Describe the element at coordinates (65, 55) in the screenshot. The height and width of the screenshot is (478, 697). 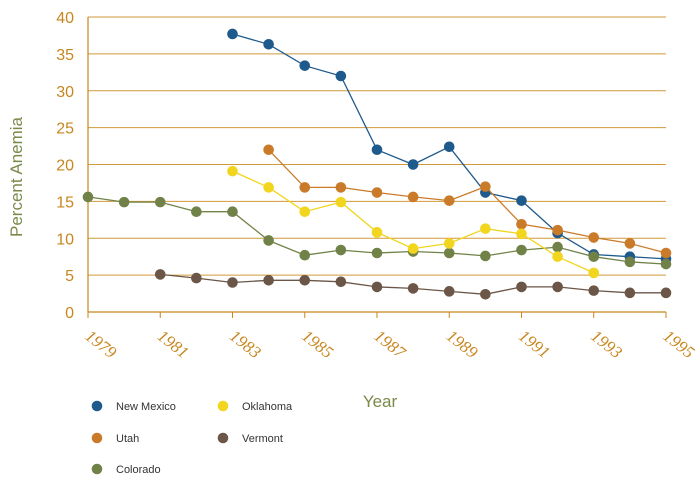
I see `y-tick-label: 35` at that location.